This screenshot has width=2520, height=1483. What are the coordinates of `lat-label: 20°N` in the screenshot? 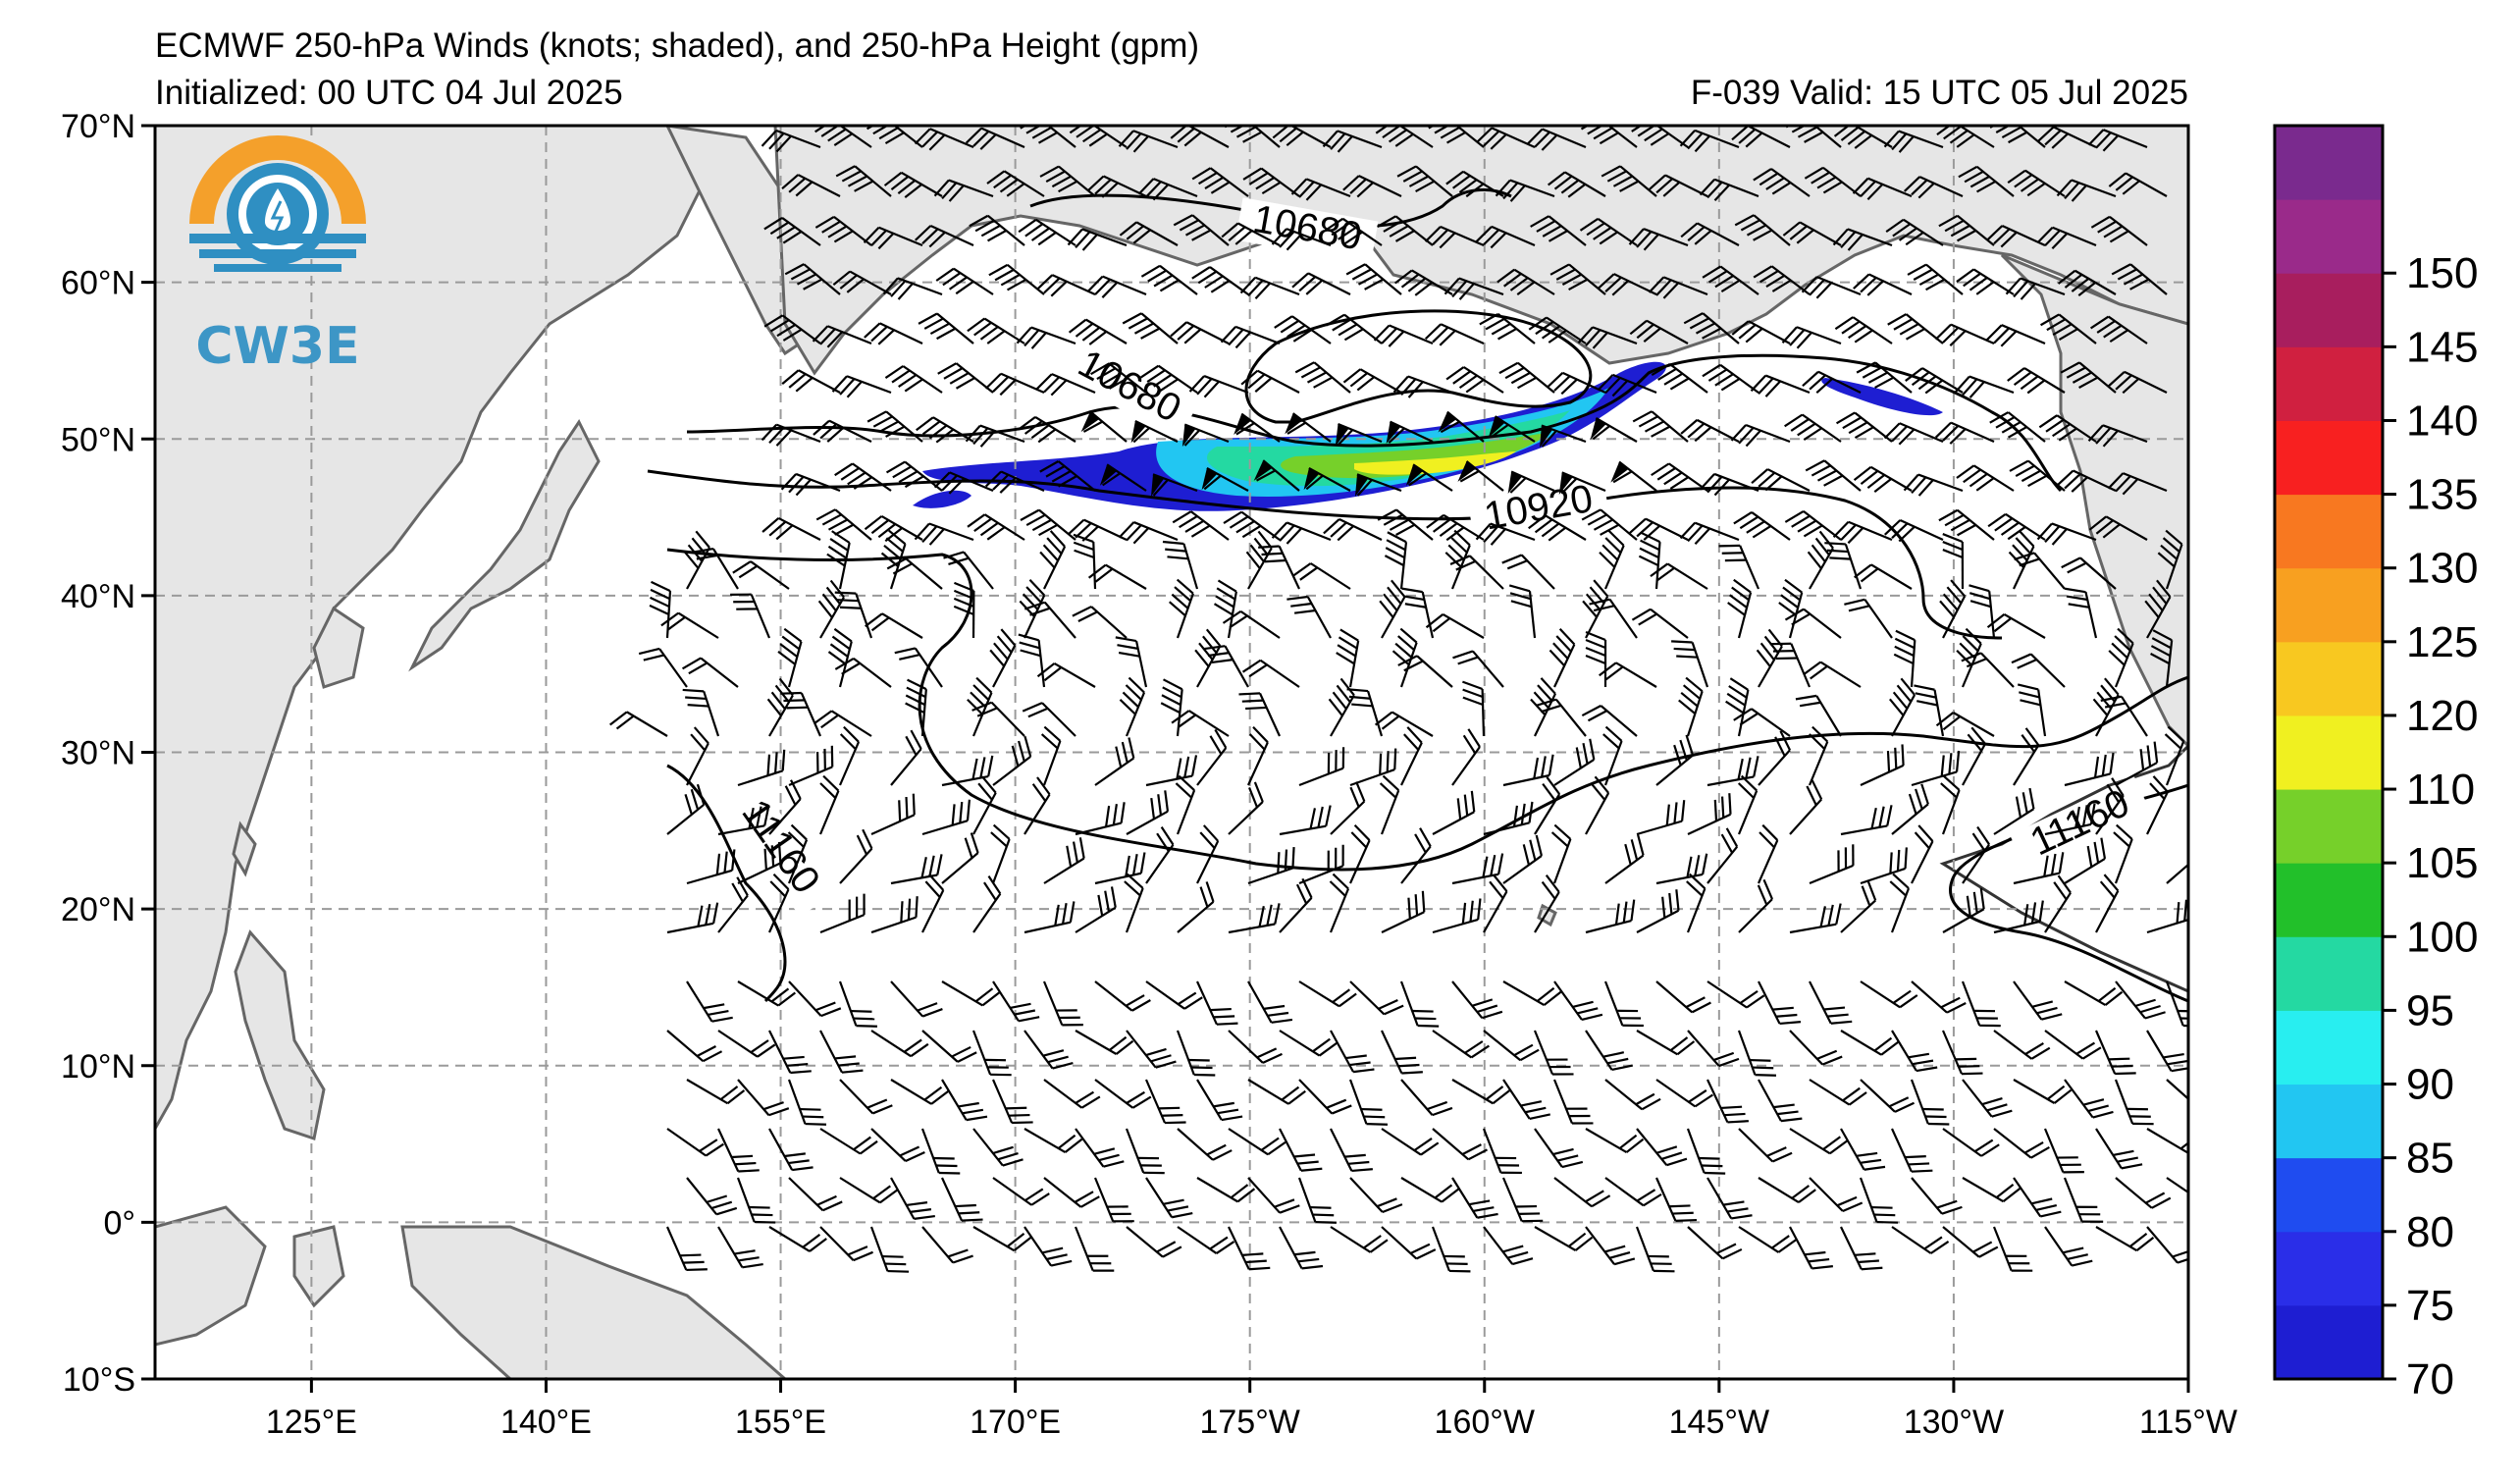 It's located at (98, 909).